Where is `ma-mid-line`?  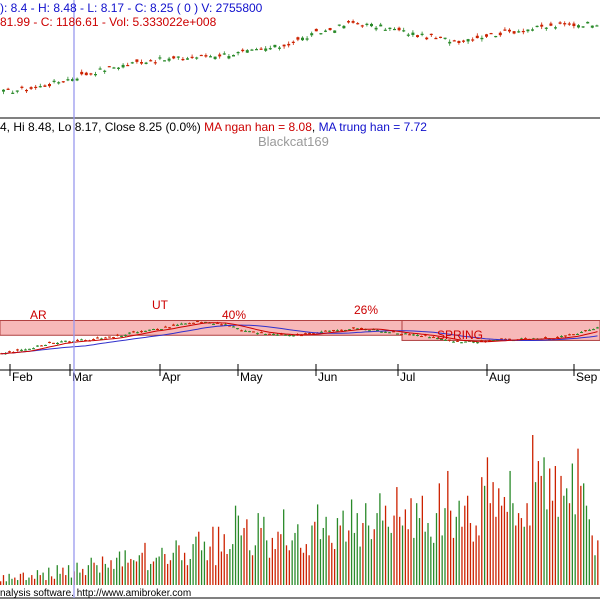 ma-mid-line is located at coordinates (299, 339).